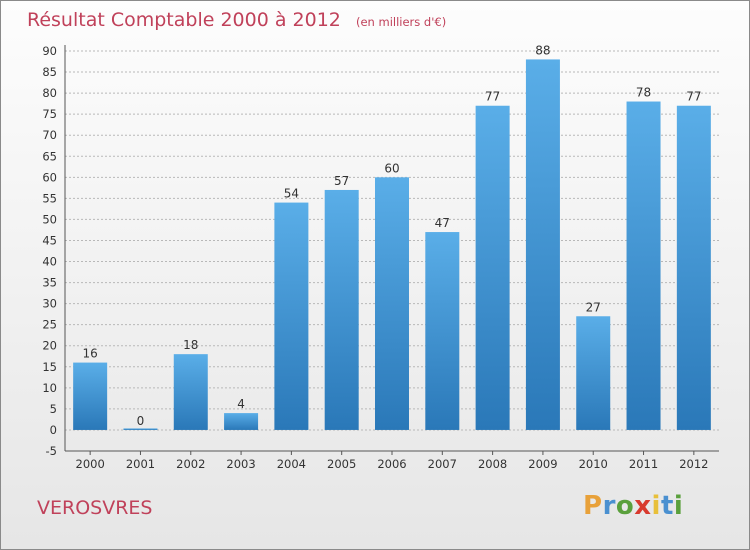 Image resolution: width=750 pixels, height=550 pixels. I want to click on logo-letter: x, so click(643, 506).